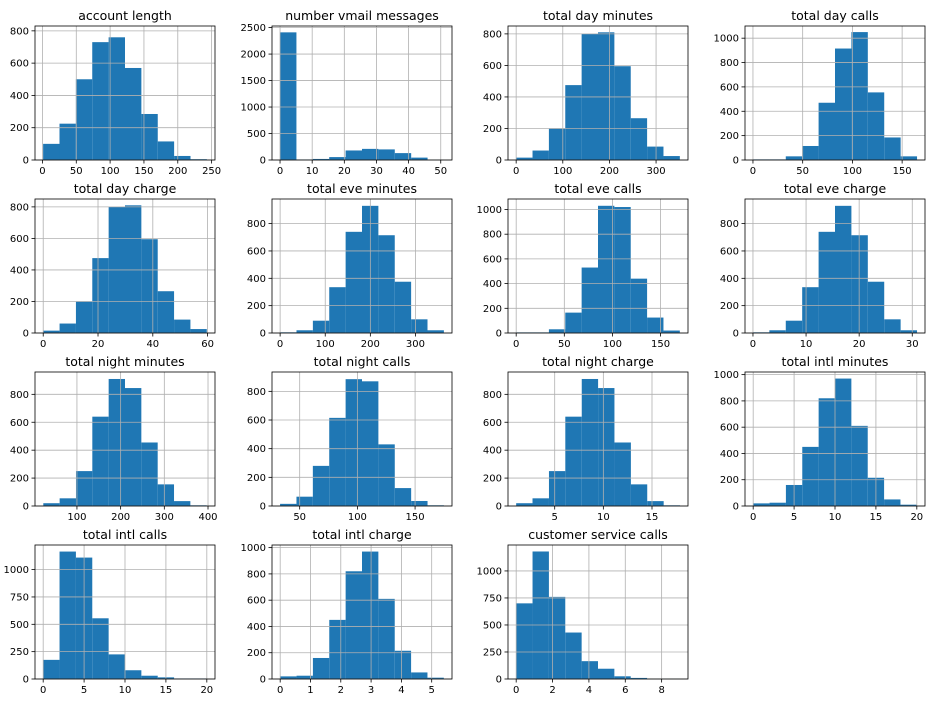 The height and width of the screenshot is (703, 942). I want to click on x-tick-label: 15, so click(876, 517).